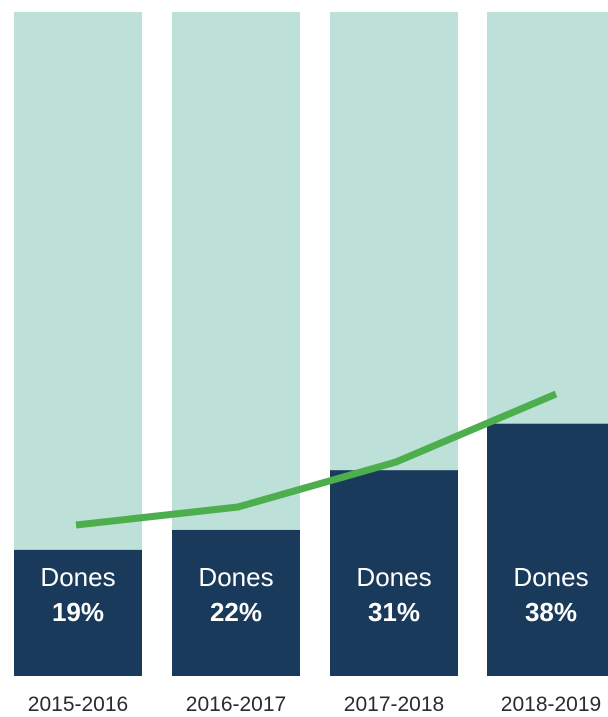 The image size is (608, 717). What do you see at coordinates (78, 704) in the screenshot?
I see `x-tick-label: 2015-2016` at bounding box center [78, 704].